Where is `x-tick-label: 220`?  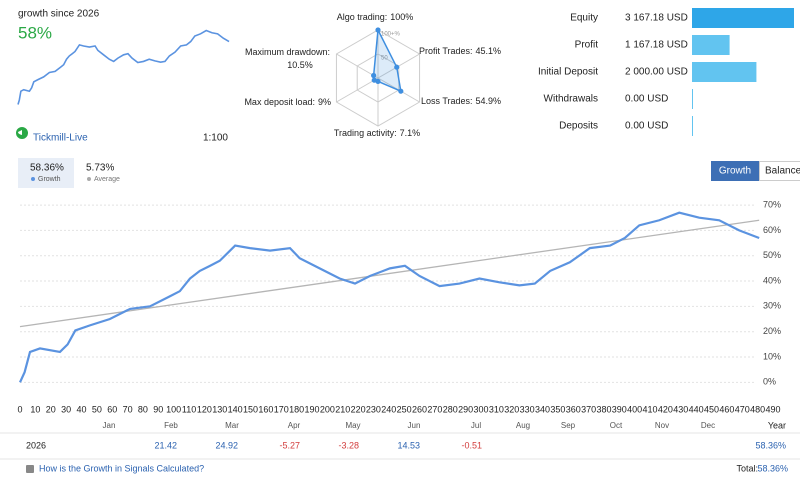 x-tick-label: 220 is located at coordinates (358, 409).